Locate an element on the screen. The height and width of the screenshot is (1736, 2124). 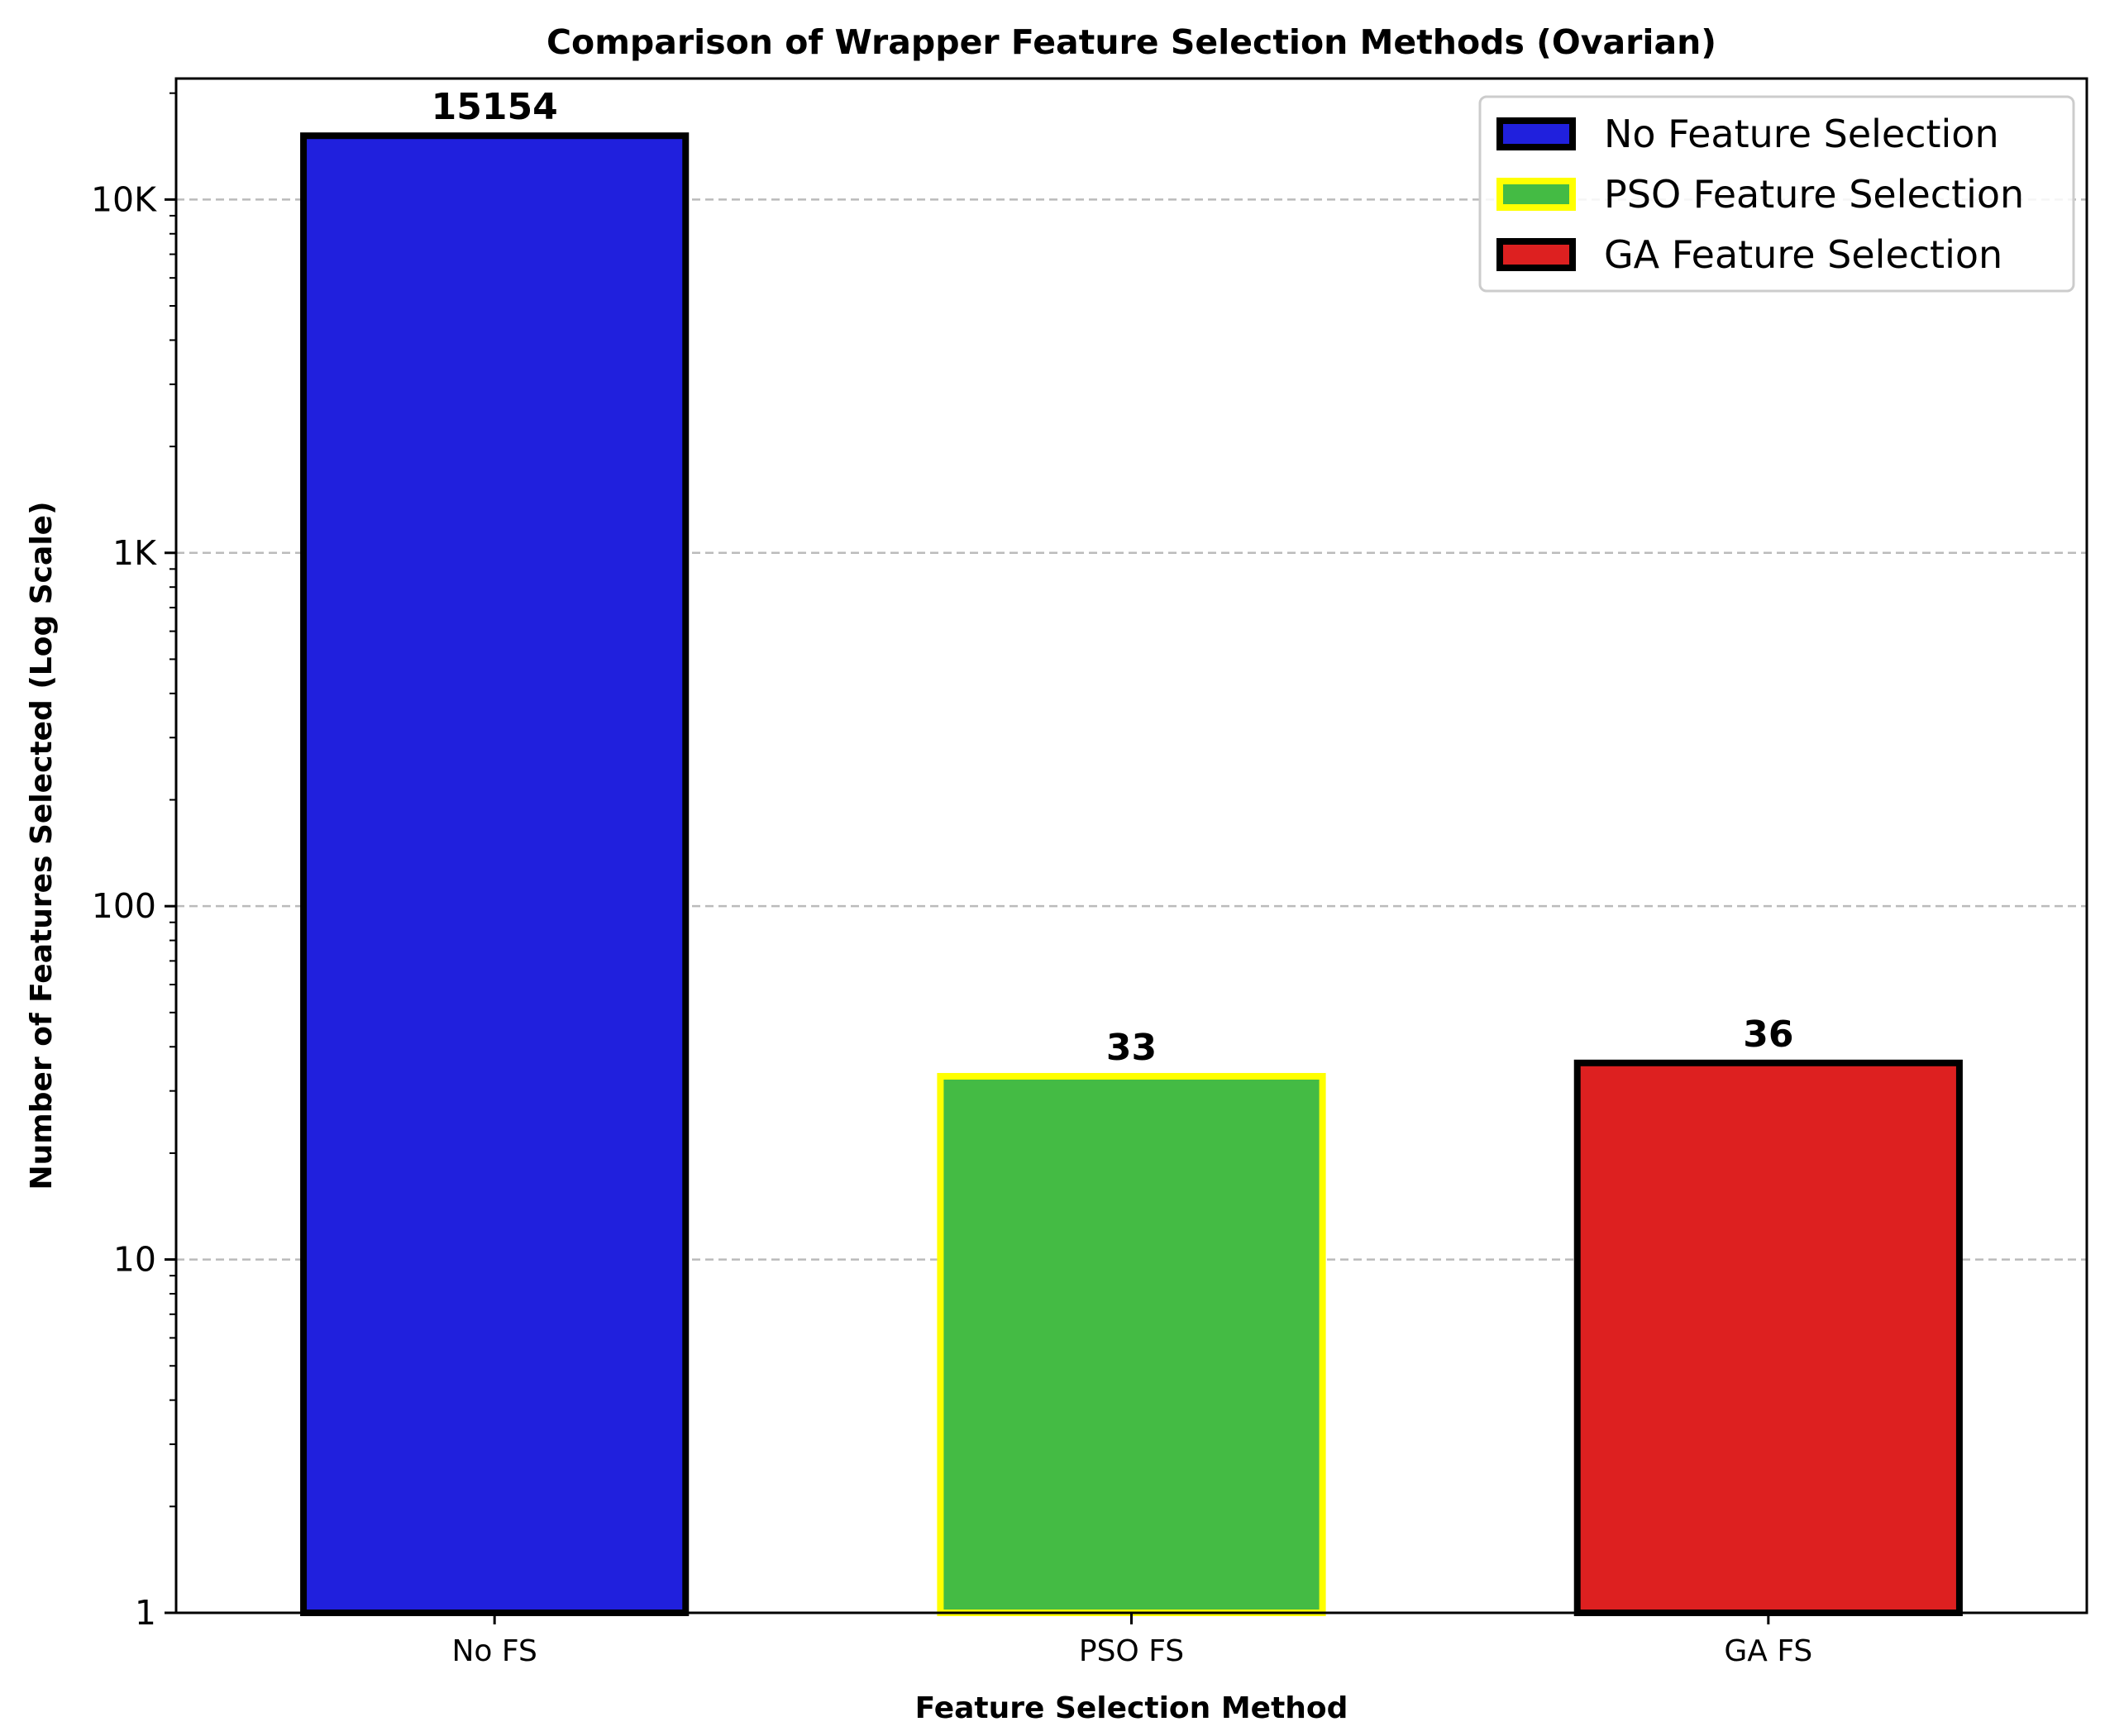
y-axis-label: Number of Features Selected (Log Scale) is located at coordinates (42, 846).